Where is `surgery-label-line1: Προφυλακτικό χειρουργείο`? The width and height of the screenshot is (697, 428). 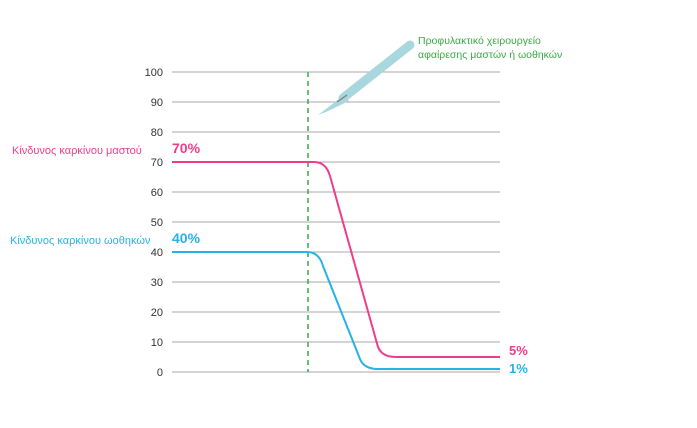
surgery-label-line1: Προφυλακτικό χειρουργείο is located at coordinates (479, 41).